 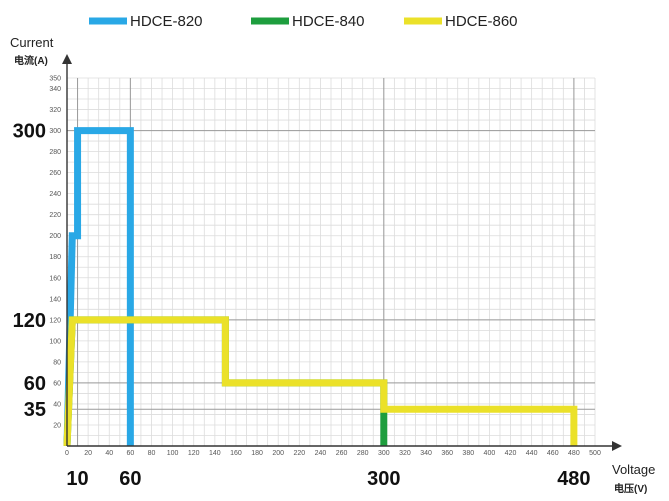 What do you see at coordinates (57, 362) in the screenshot?
I see `y-tick-label: 80` at bounding box center [57, 362].